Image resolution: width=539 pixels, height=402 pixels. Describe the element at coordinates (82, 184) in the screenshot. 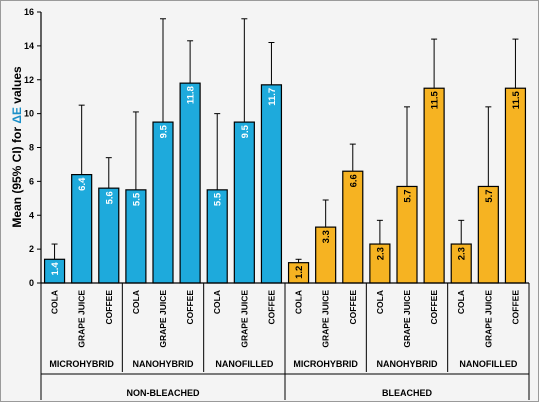

I see `data-label: 6.4` at that location.